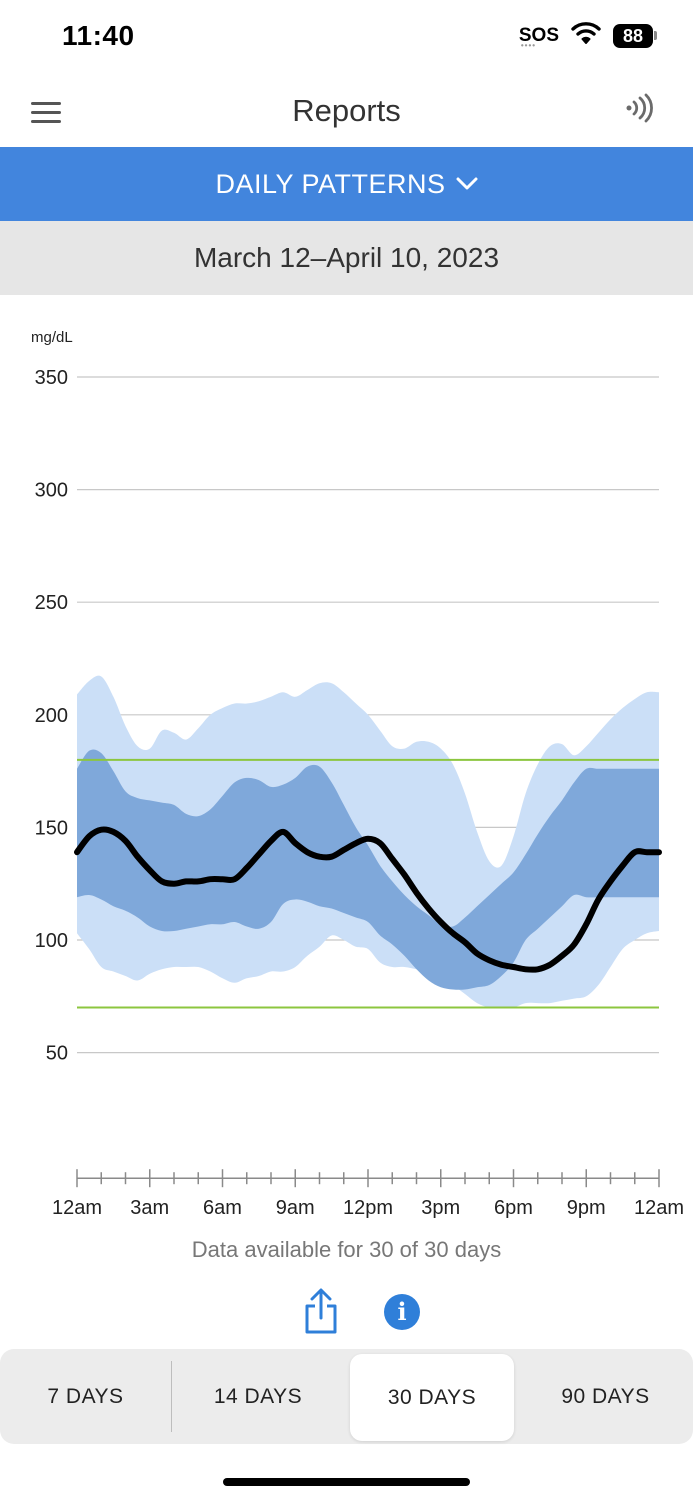  I want to click on status-icons: SOS 88, so click(588, 36).